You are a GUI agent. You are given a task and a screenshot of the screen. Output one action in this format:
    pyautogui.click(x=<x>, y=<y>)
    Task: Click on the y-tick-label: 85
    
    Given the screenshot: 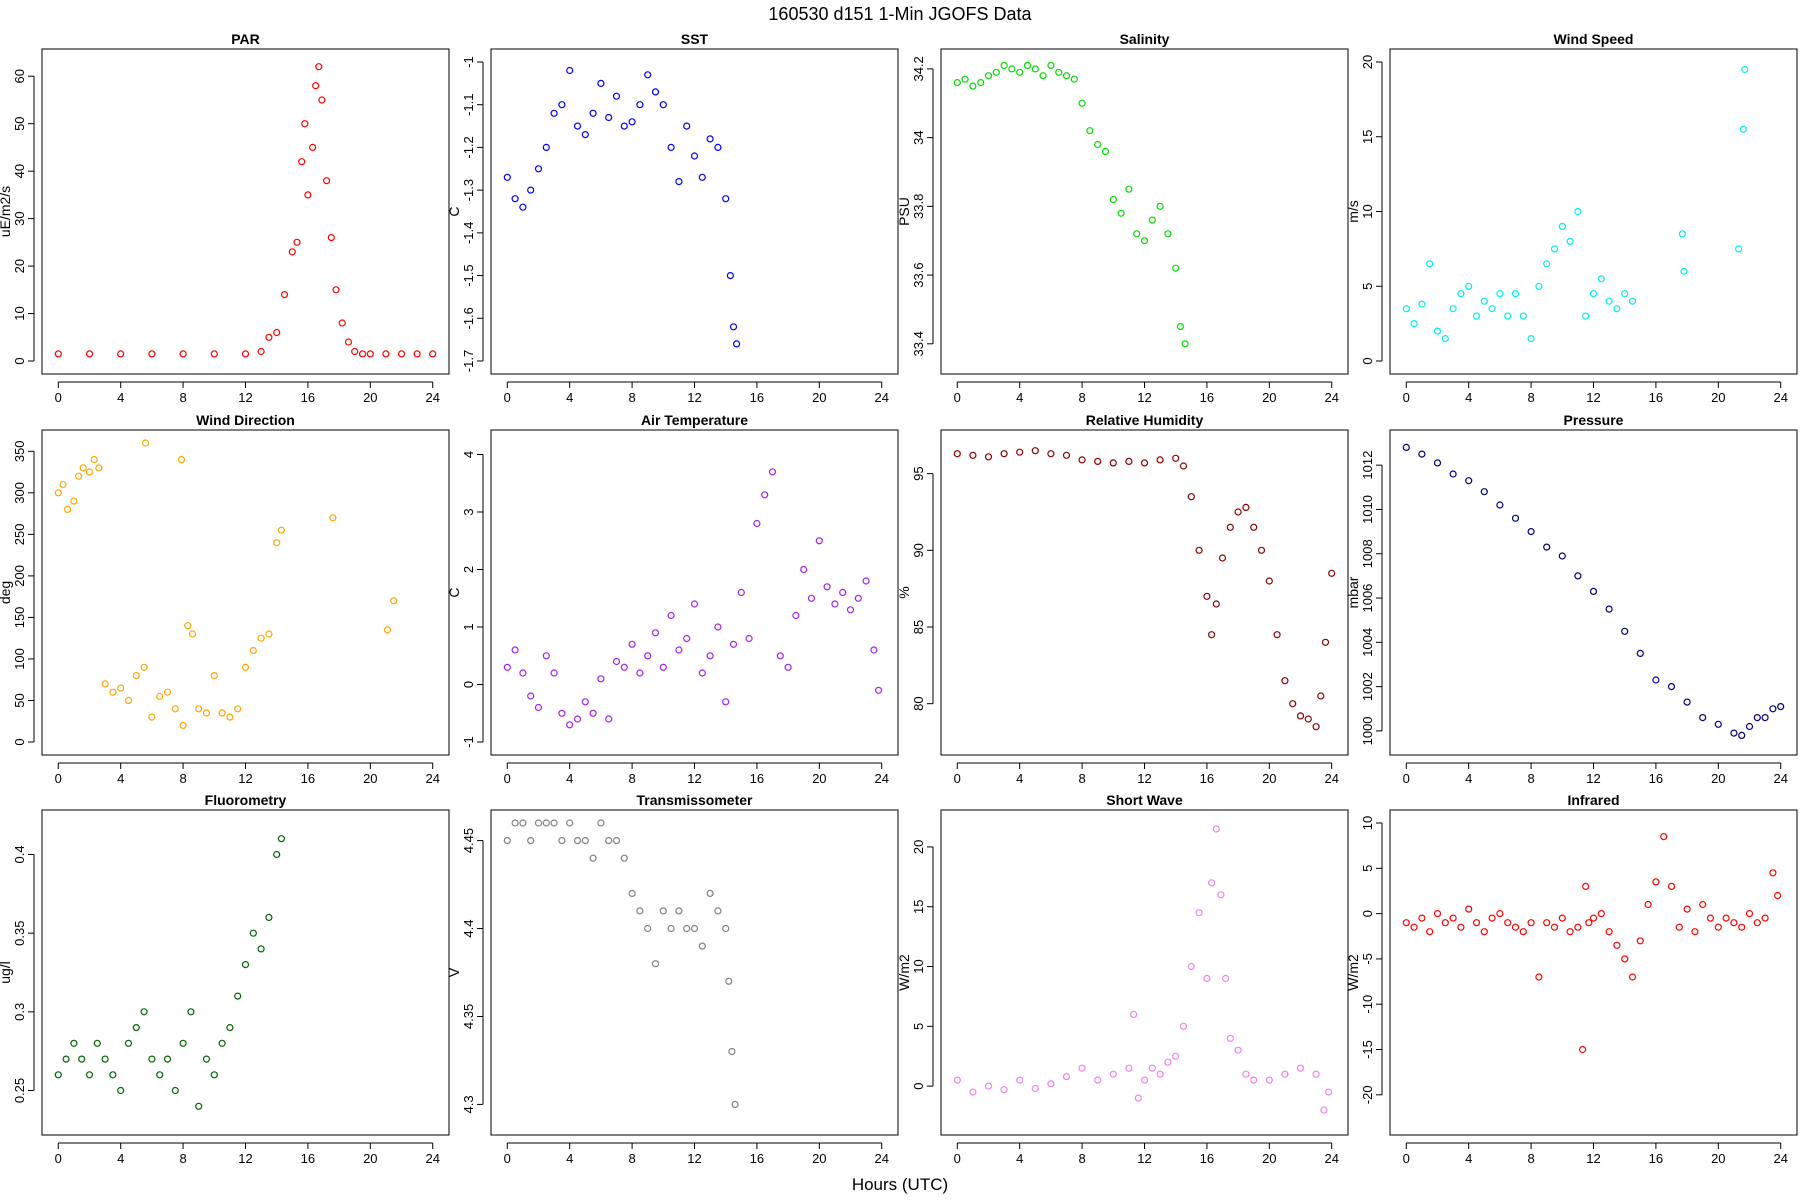 What is the action you would take?
    pyautogui.click(x=918, y=627)
    